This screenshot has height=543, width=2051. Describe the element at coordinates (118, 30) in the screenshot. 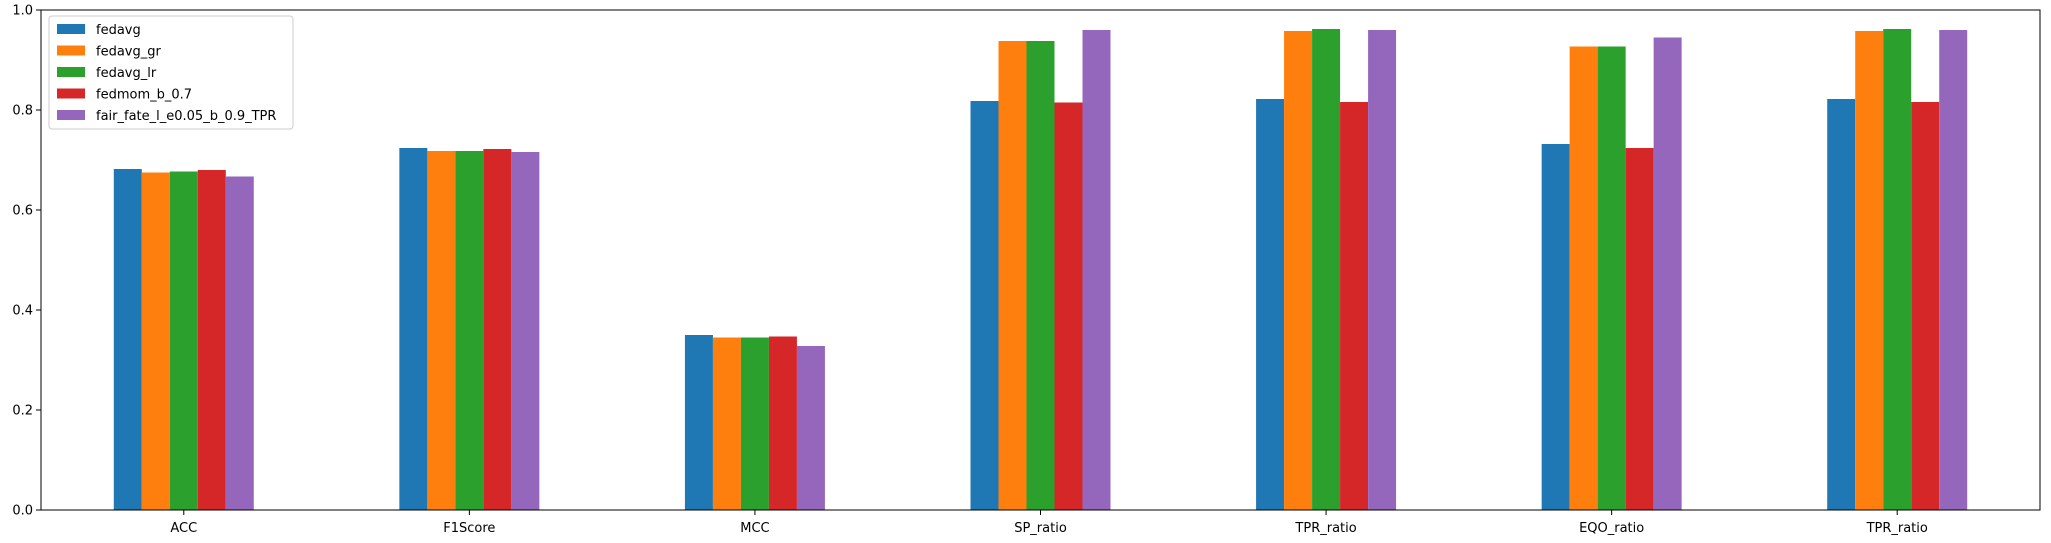

I see `legend-label: fedavg` at that location.